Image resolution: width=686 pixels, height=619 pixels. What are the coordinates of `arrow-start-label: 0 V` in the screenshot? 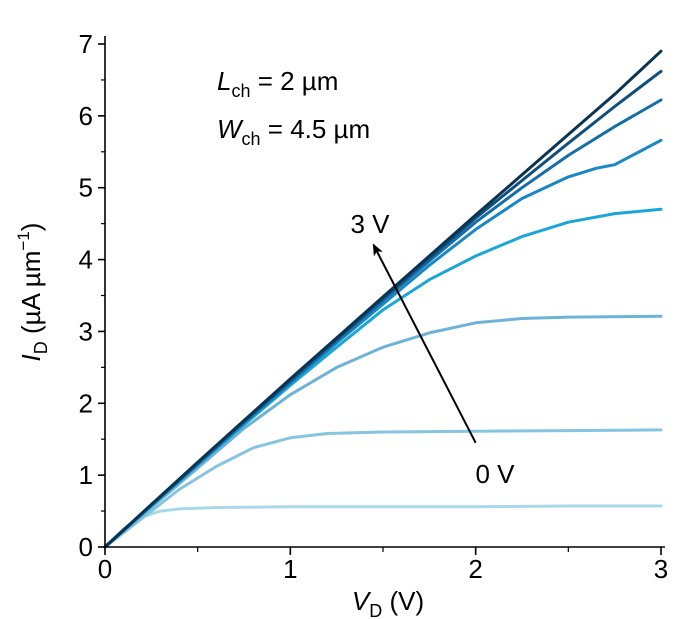 It's located at (495, 474).